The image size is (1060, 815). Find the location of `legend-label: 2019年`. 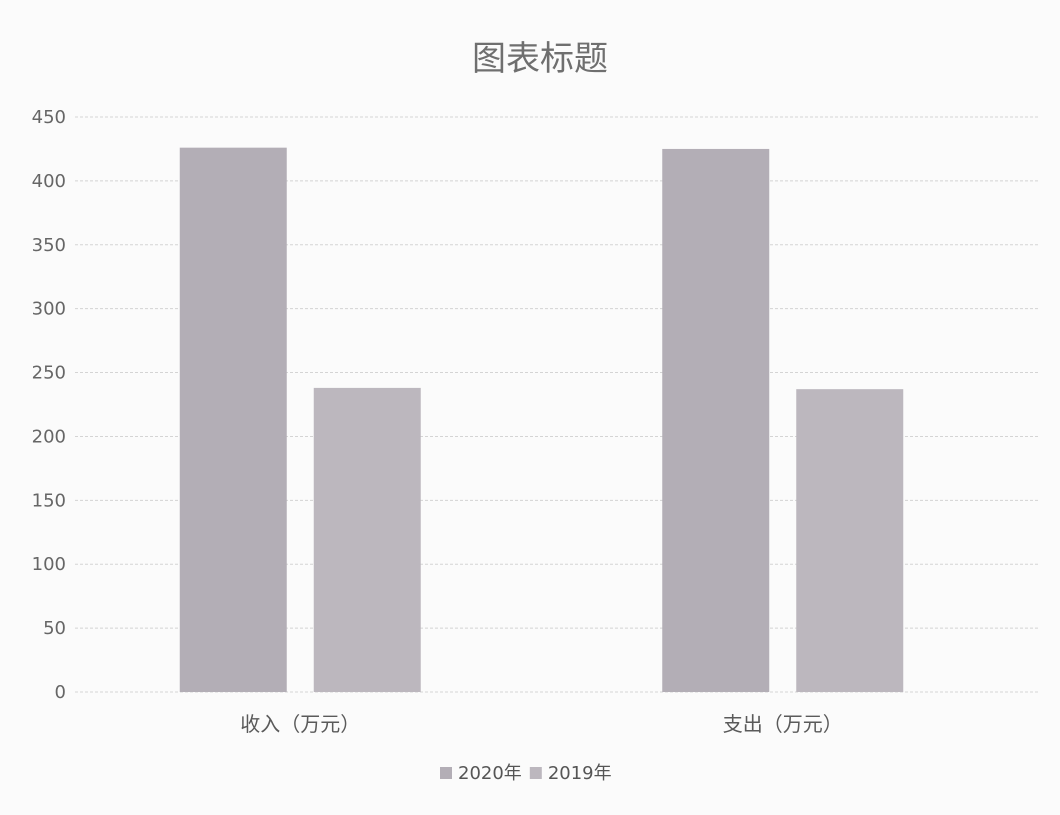

legend-label: 2019年 is located at coordinates (580, 773).